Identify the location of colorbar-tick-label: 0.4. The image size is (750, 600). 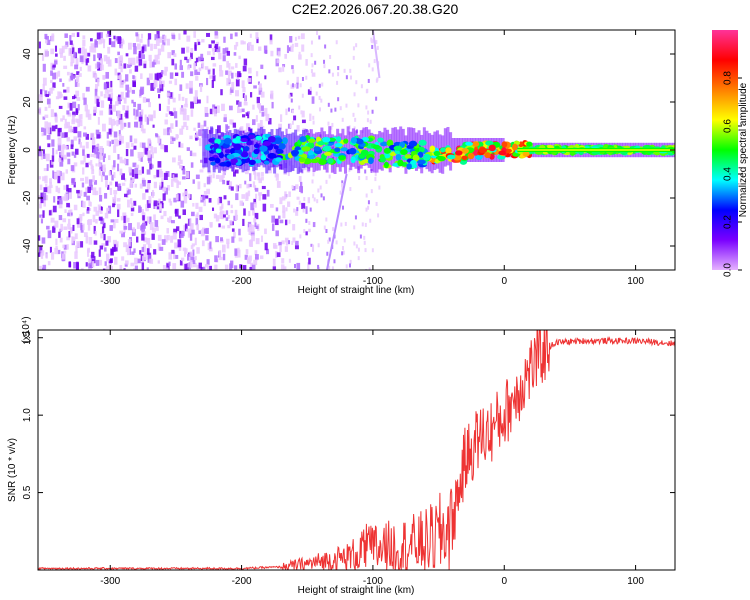
(728, 174).